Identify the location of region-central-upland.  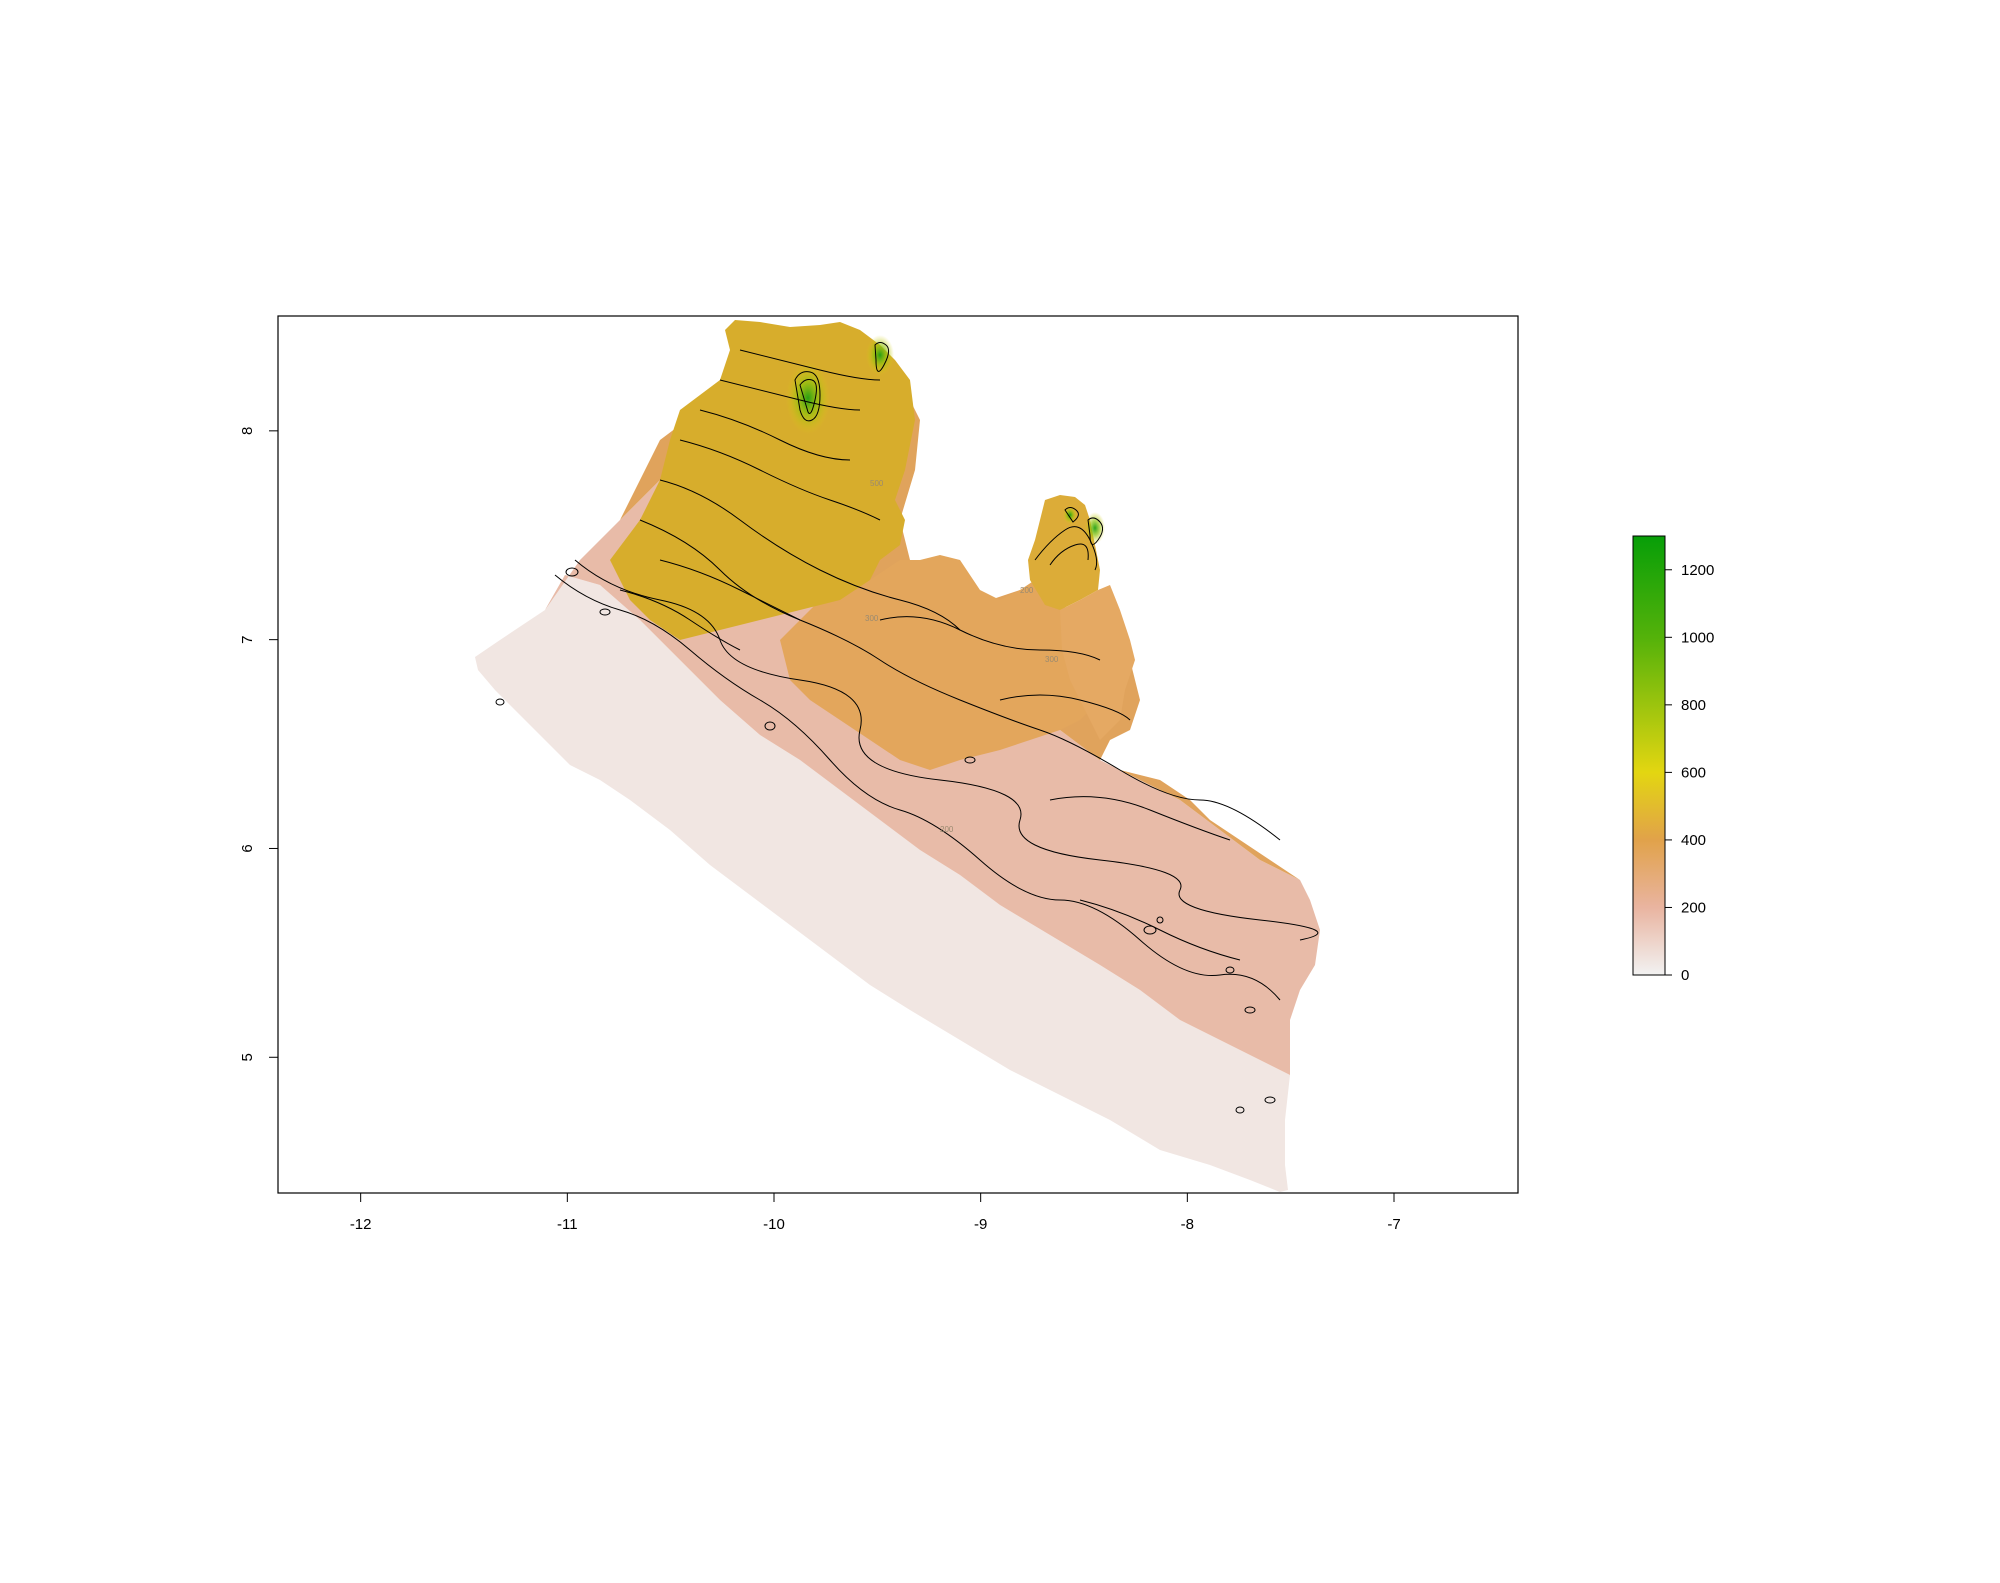
(945, 662).